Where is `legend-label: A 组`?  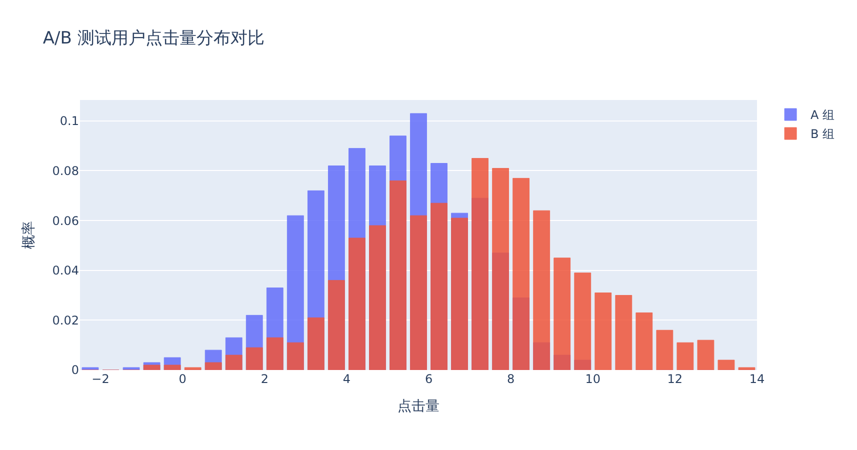 legend-label: A 组 is located at coordinates (822, 115).